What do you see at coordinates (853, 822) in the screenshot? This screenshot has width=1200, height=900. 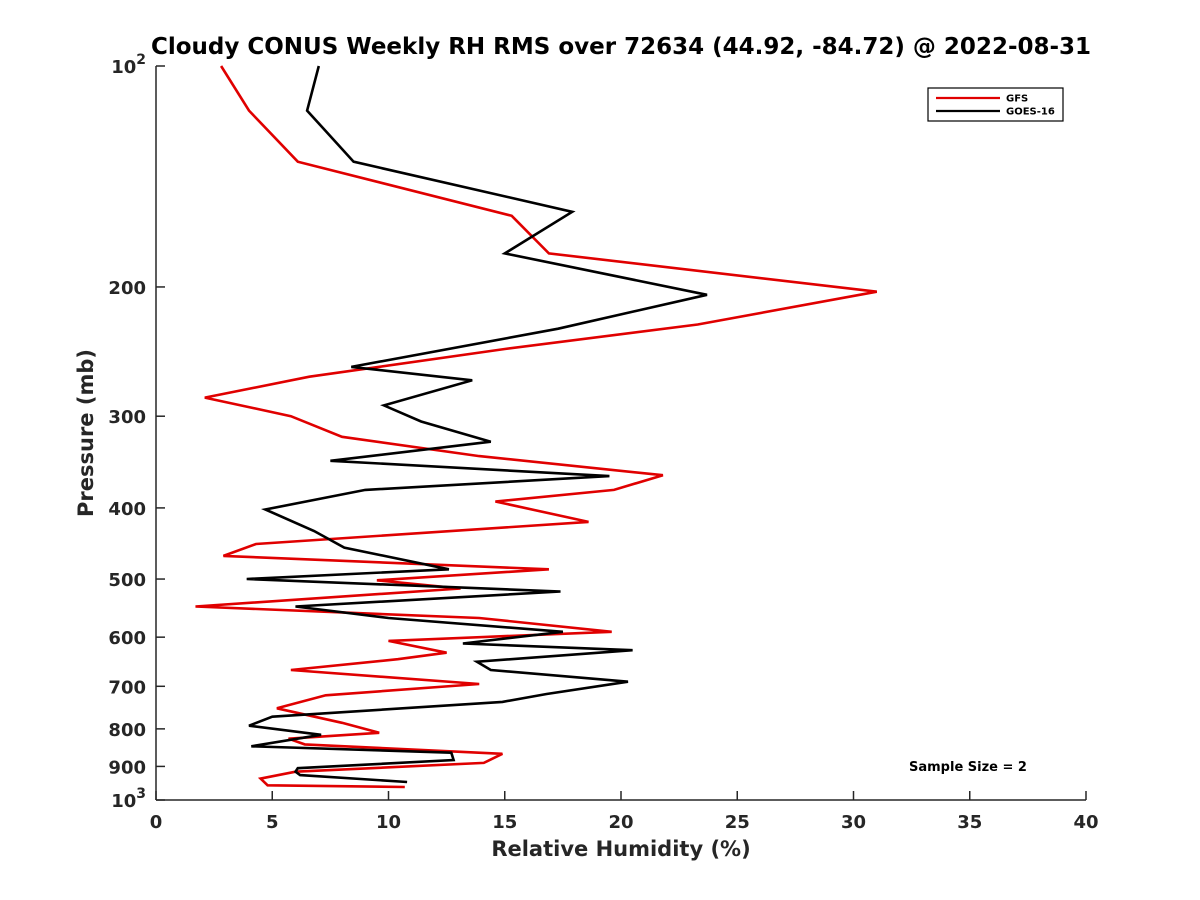 I see `x-tick-label: 30` at bounding box center [853, 822].